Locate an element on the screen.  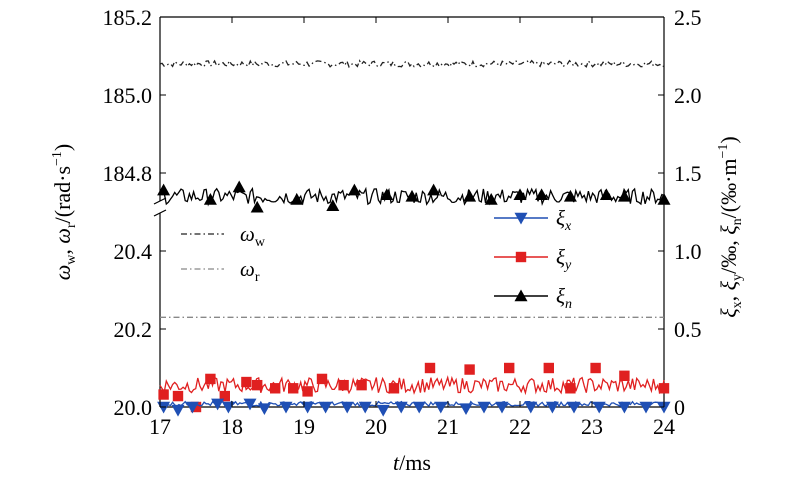
series-ω_w is located at coordinates (412, 64).